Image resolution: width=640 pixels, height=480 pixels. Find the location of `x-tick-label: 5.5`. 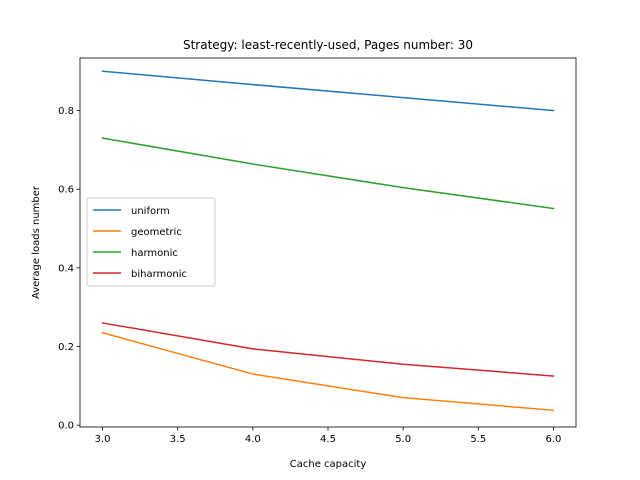

x-tick-label: 5.5 is located at coordinates (478, 439).